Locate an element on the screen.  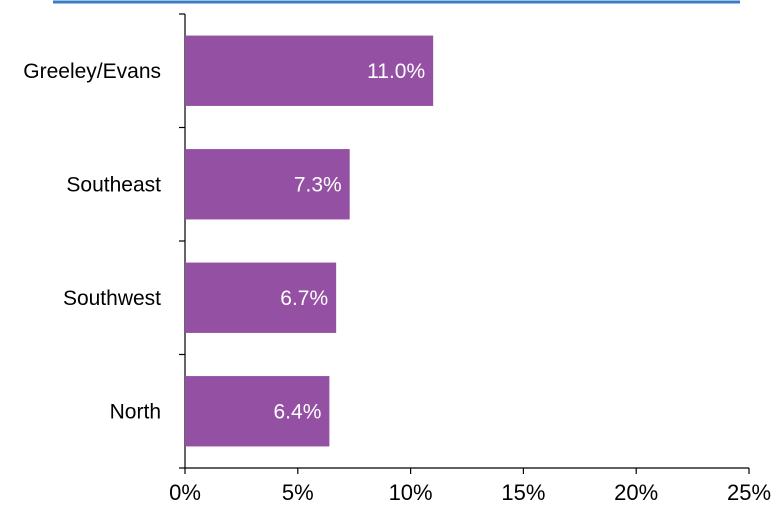
data-label: 6.4% is located at coordinates (298, 411).